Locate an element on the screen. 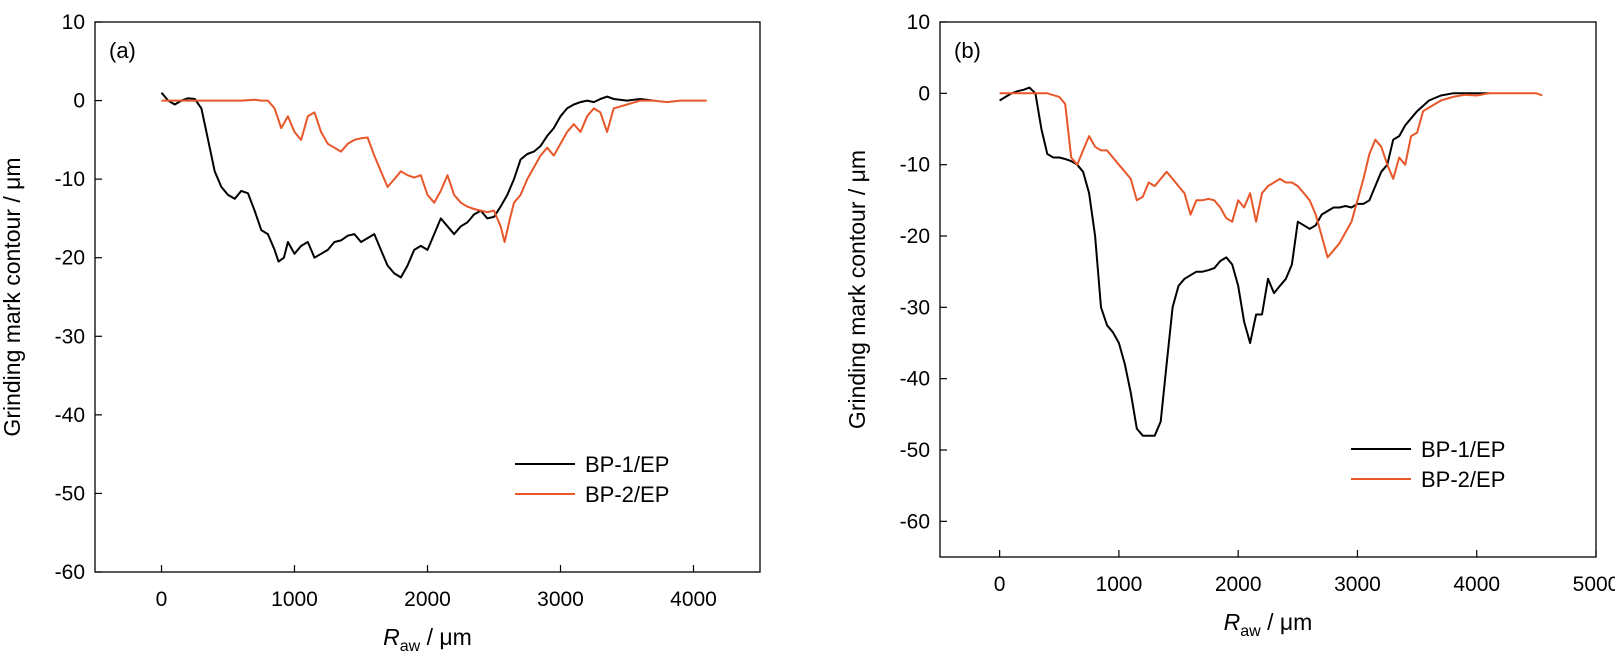 Image resolution: width=1615 pixels, height=658 pixels. panel-label: (a) is located at coordinates (122, 50).